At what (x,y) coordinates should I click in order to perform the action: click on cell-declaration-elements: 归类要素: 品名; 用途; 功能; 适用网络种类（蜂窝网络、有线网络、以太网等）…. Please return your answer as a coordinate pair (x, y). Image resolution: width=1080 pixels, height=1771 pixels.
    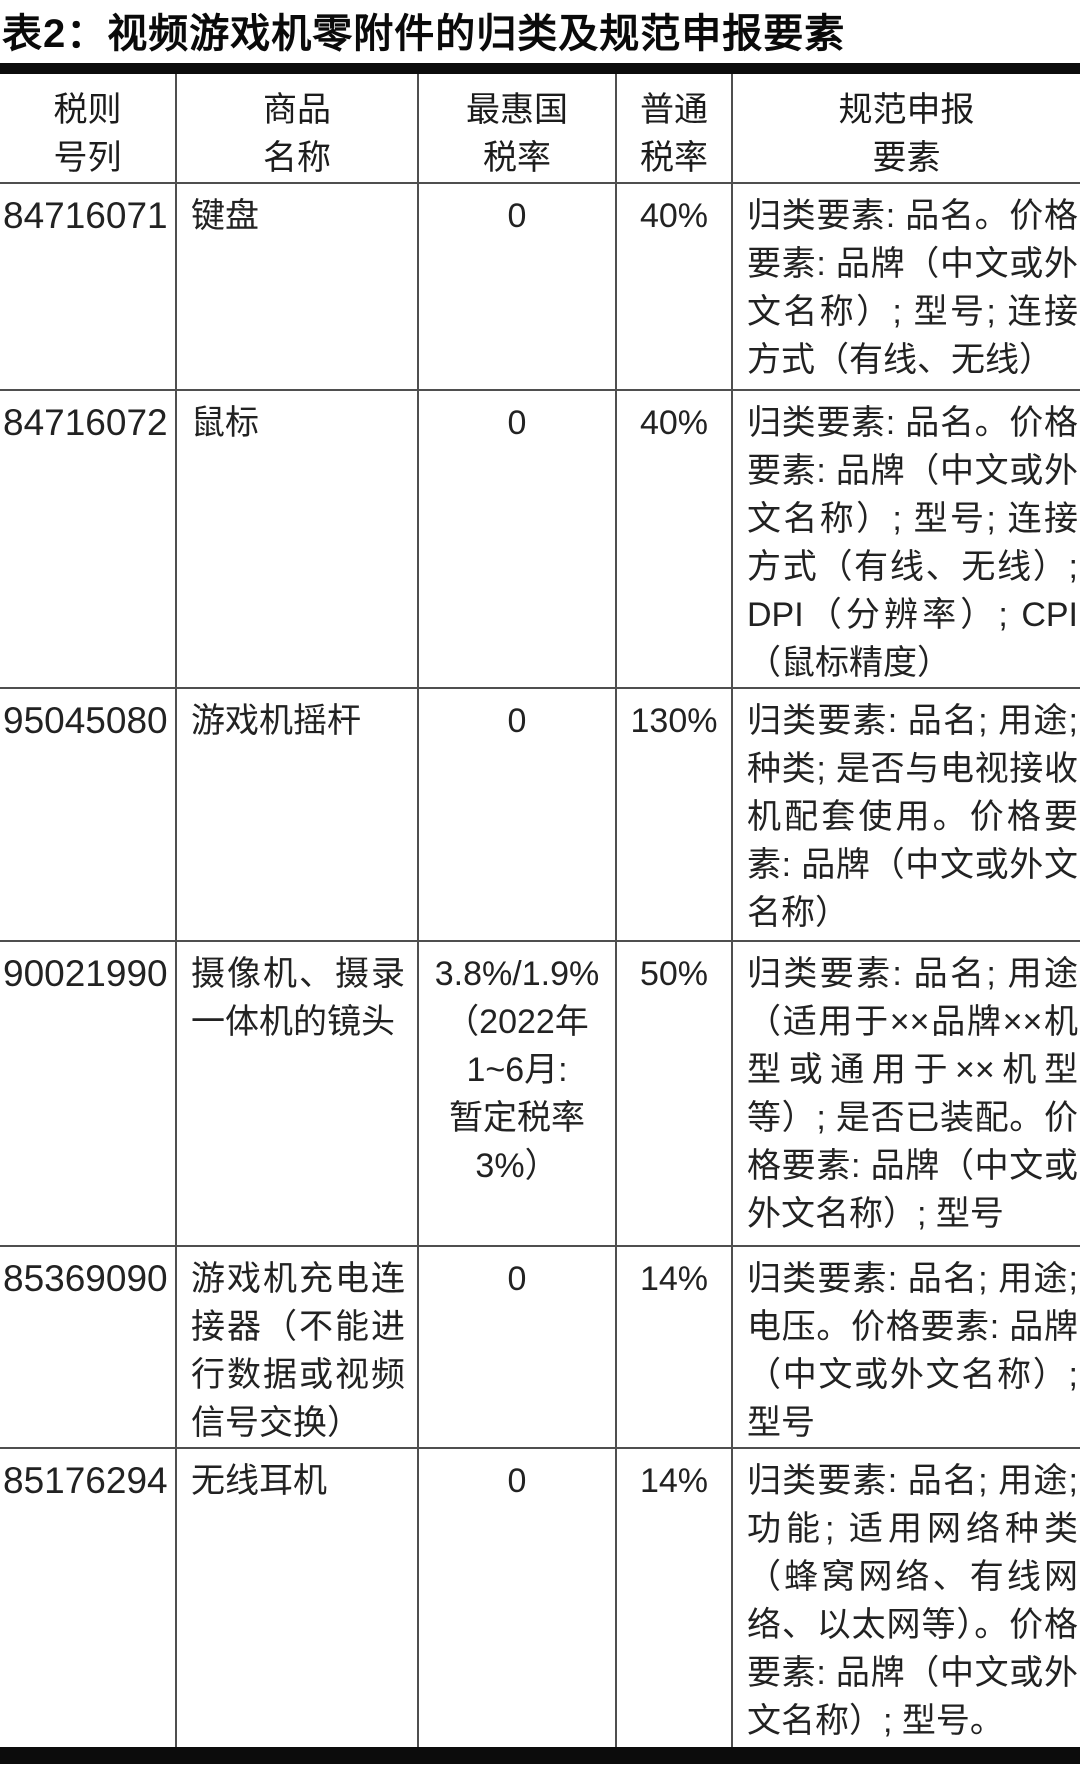
    Looking at the image, I should click on (905, 1597).